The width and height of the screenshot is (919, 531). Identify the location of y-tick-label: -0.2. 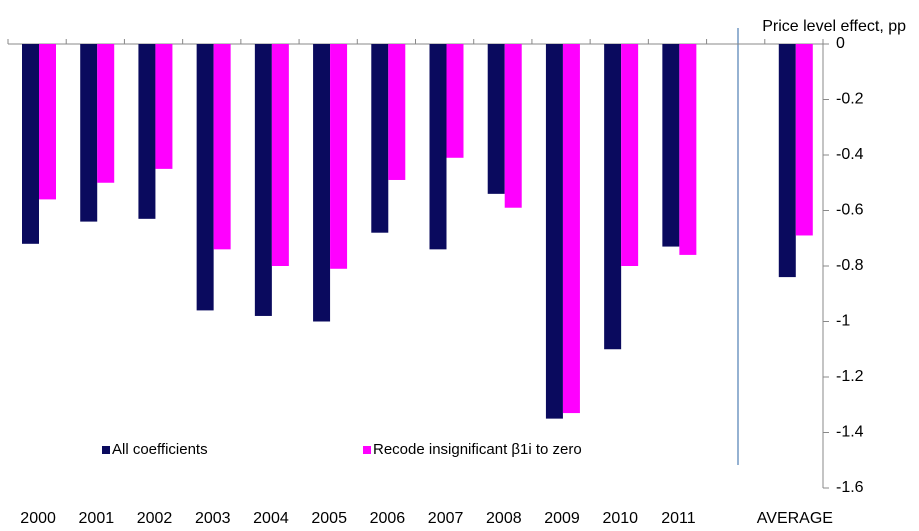
(850, 99).